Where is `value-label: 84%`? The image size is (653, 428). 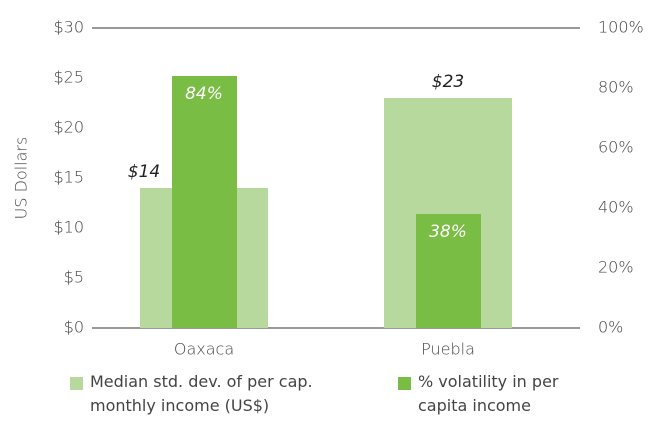
value-label: 84% is located at coordinates (204, 94).